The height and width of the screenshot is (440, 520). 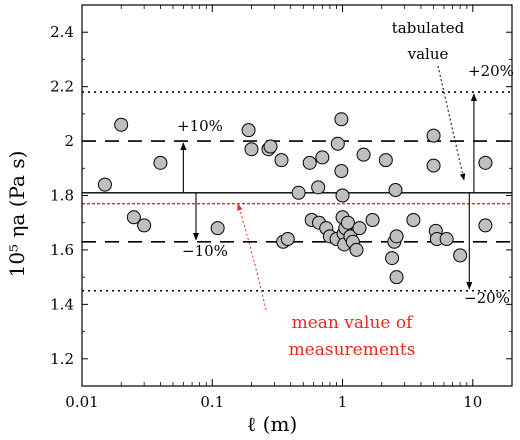 I want to click on tabulated-label-line2: value, so click(x=428, y=54).